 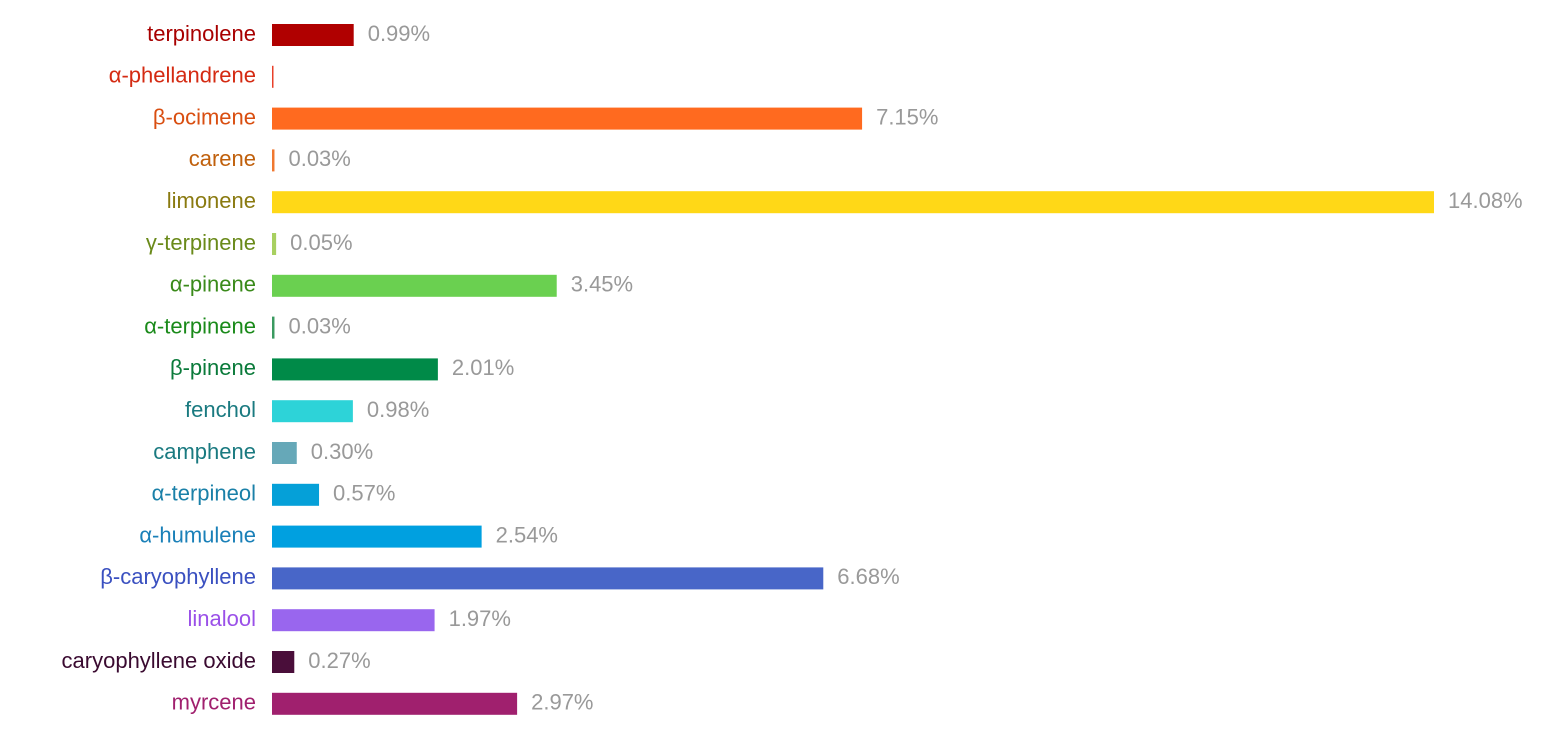 I want to click on value-label: 0.98%, so click(x=398, y=409).